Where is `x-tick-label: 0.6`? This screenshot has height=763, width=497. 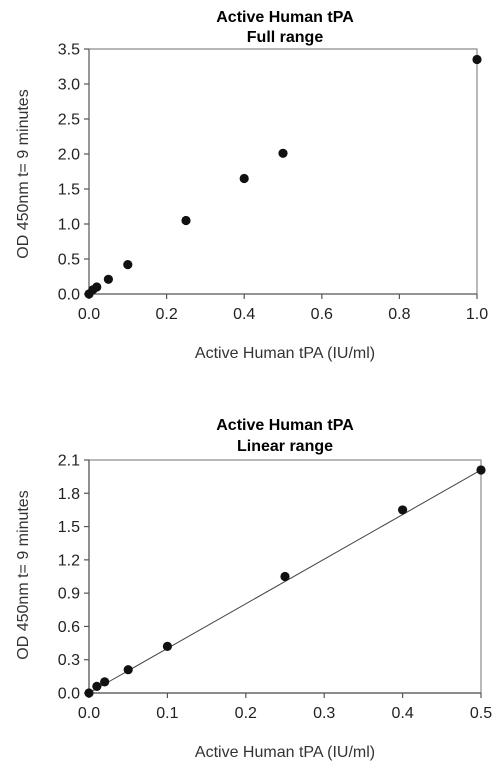
x-tick-label: 0.6 is located at coordinates (322, 314).